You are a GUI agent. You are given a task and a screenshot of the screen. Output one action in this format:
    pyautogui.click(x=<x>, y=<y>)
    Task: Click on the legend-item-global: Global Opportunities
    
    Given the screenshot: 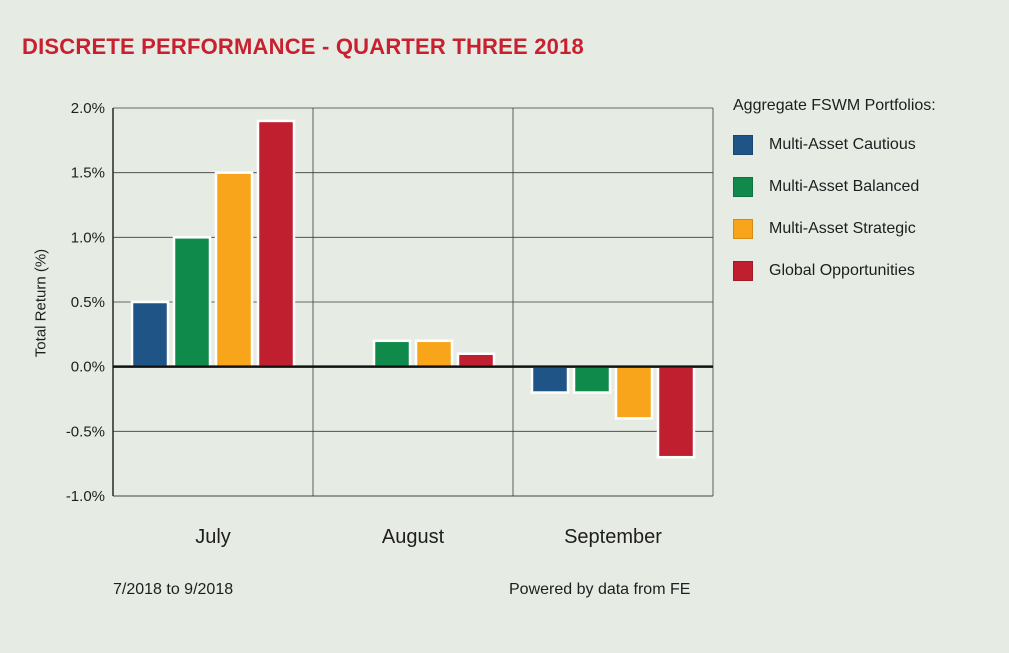 What is the action you would take?
    pyautogui.click(x=834, y=271)
    